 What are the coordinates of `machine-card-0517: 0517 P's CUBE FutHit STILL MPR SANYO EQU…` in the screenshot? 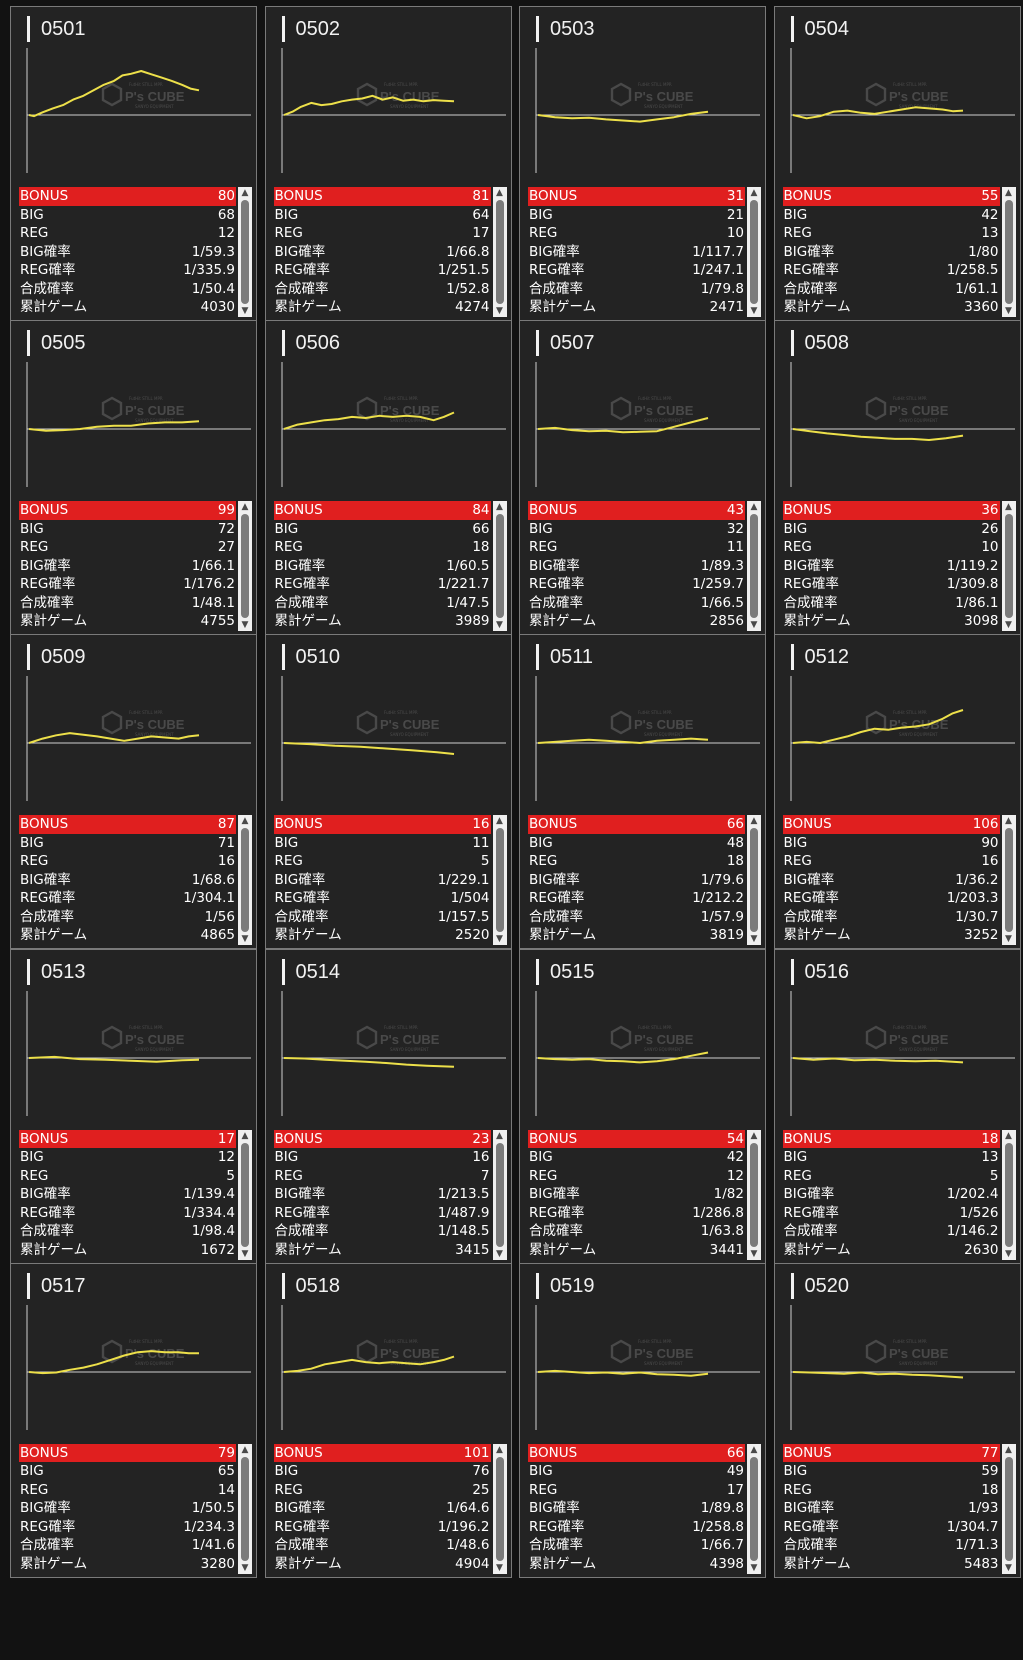 It's located at (133, 1420).